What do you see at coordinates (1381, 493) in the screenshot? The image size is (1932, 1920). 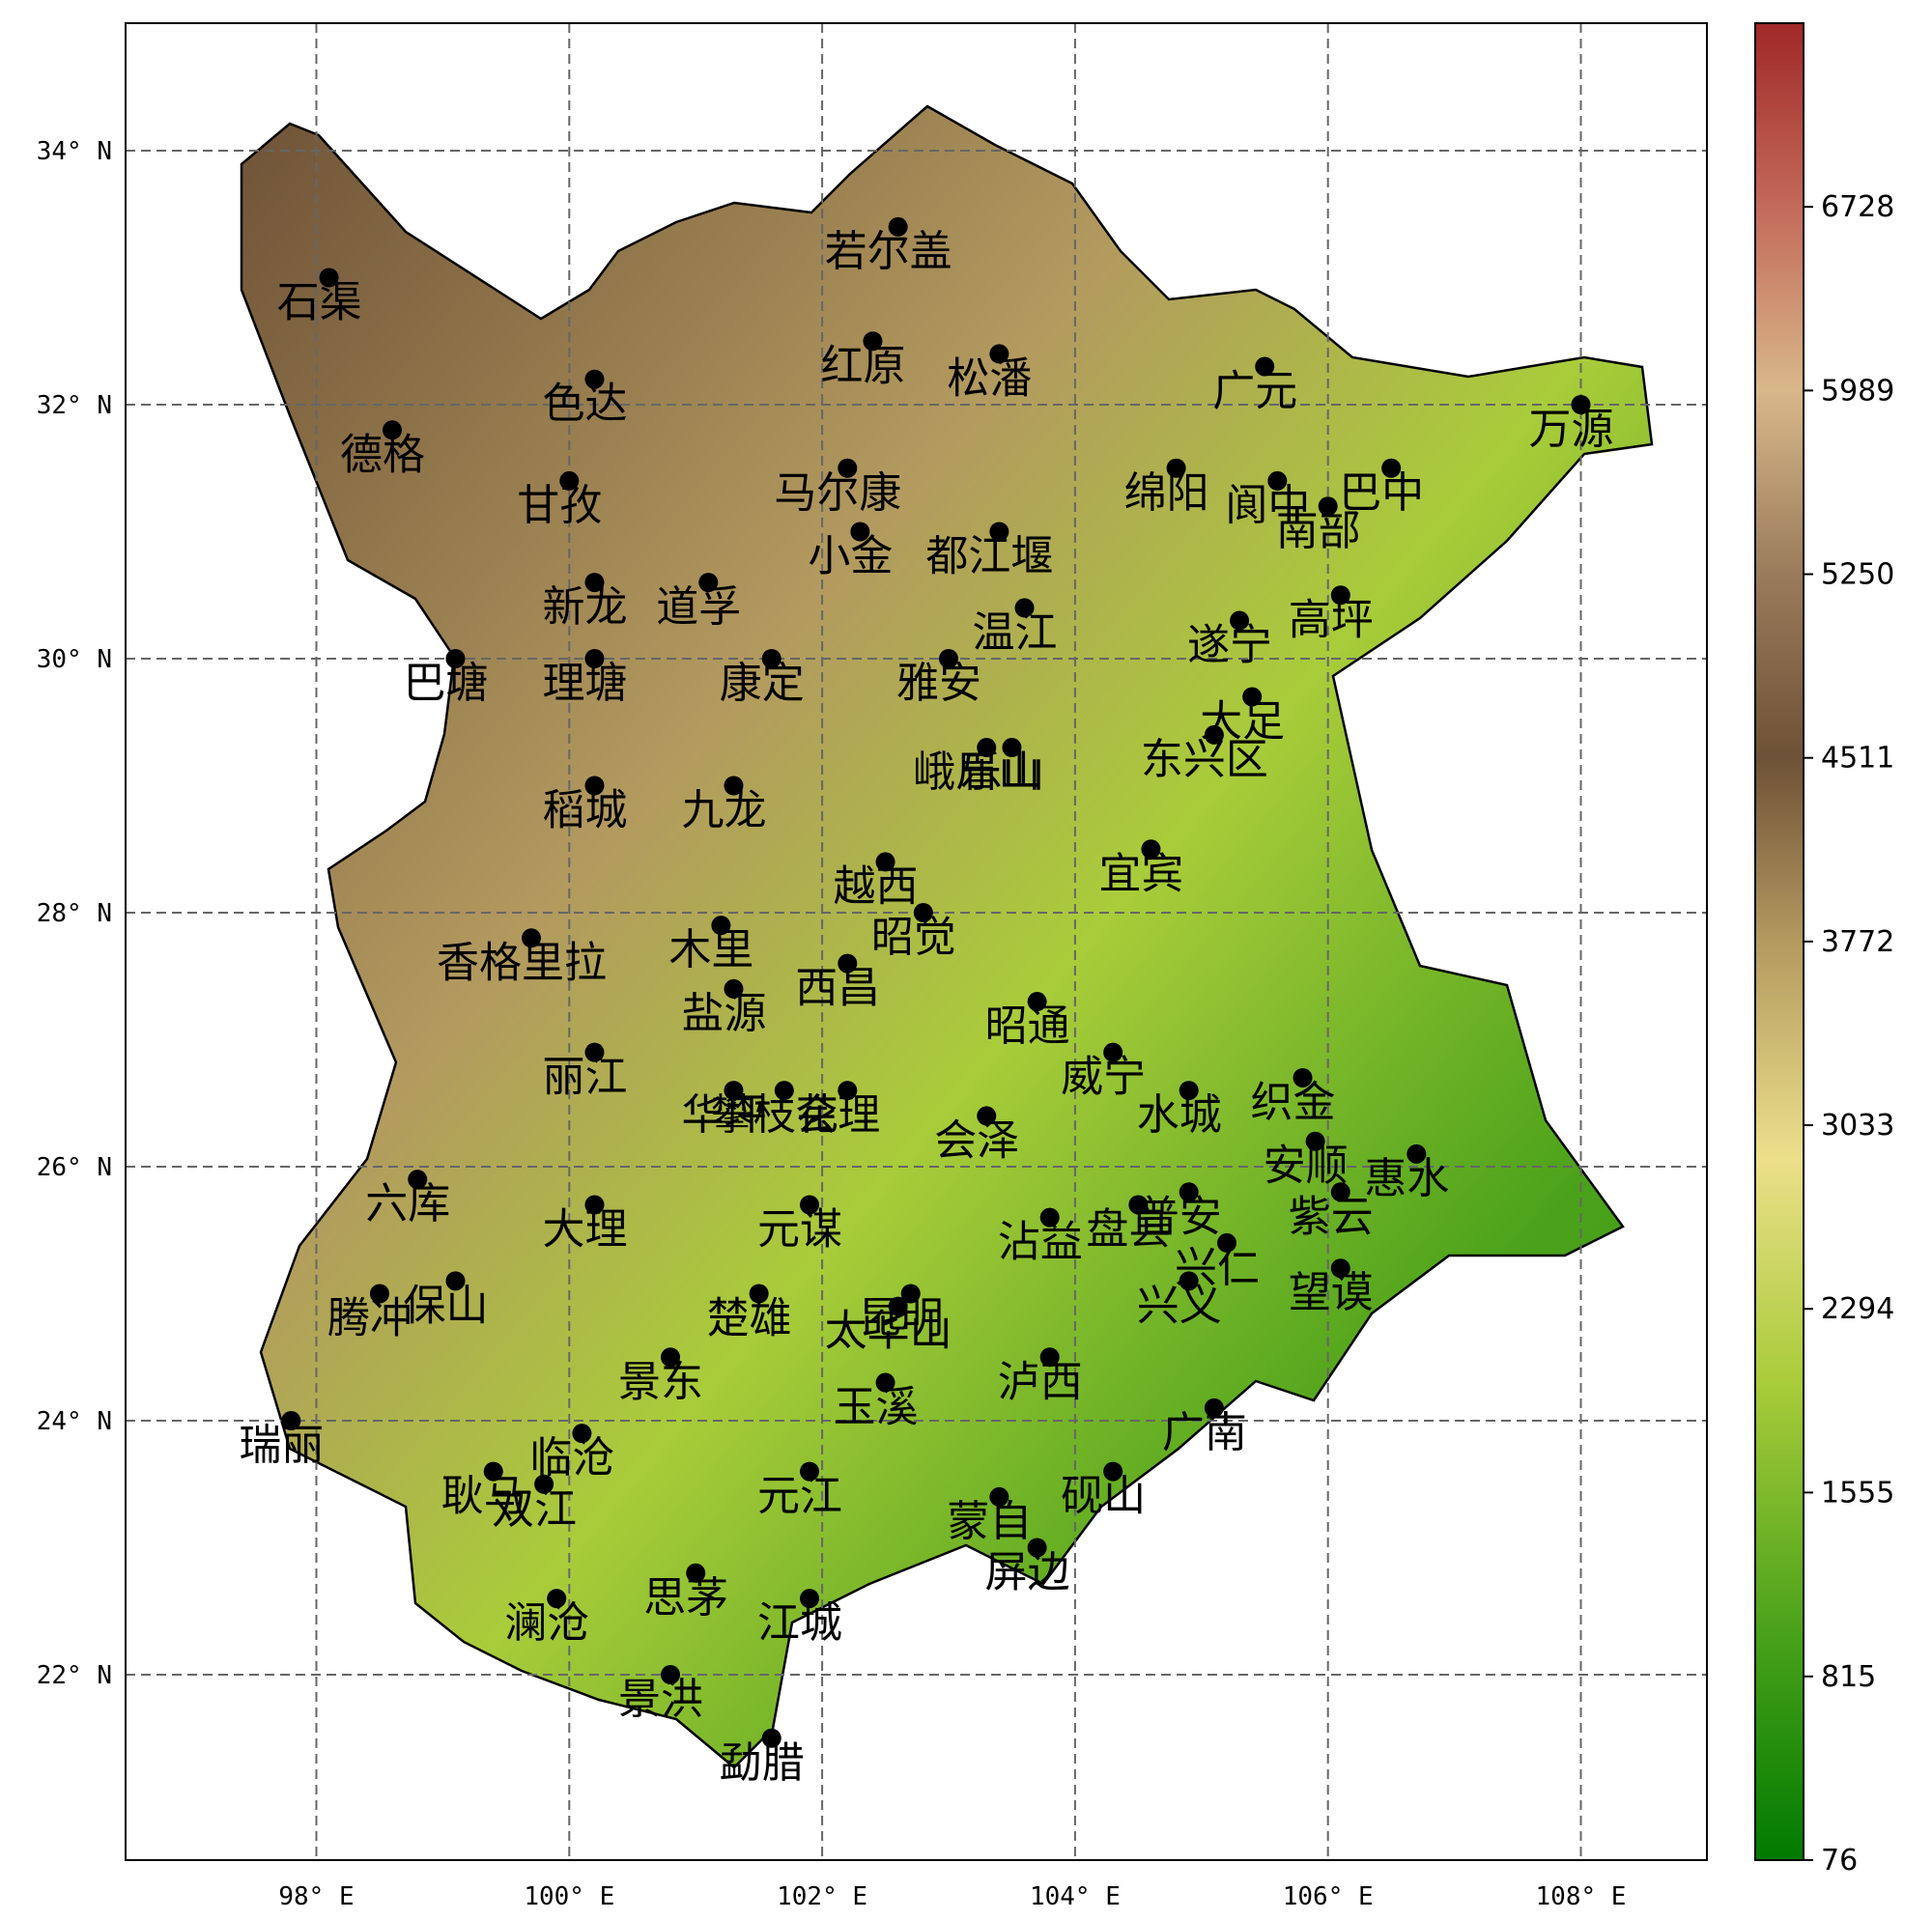 I see `station-label: 巴中` at bounding box center [1381, 493].